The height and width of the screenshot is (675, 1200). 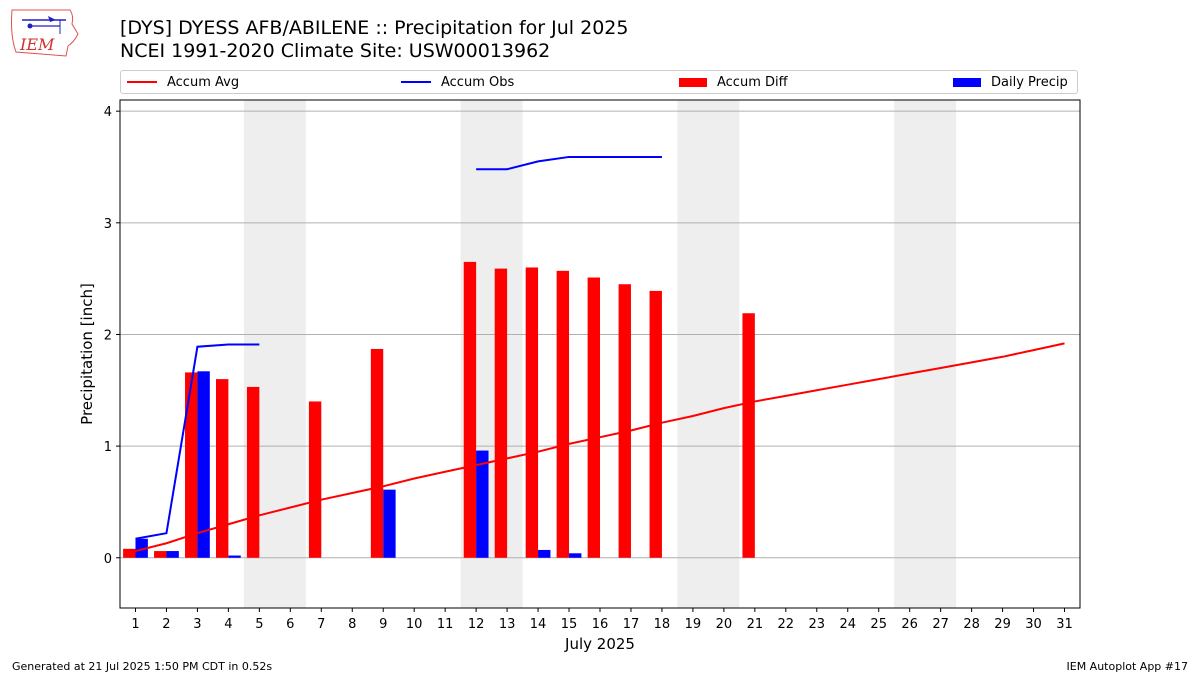 I want to click on x-tick-label: 6, so click(x=290, y=624).